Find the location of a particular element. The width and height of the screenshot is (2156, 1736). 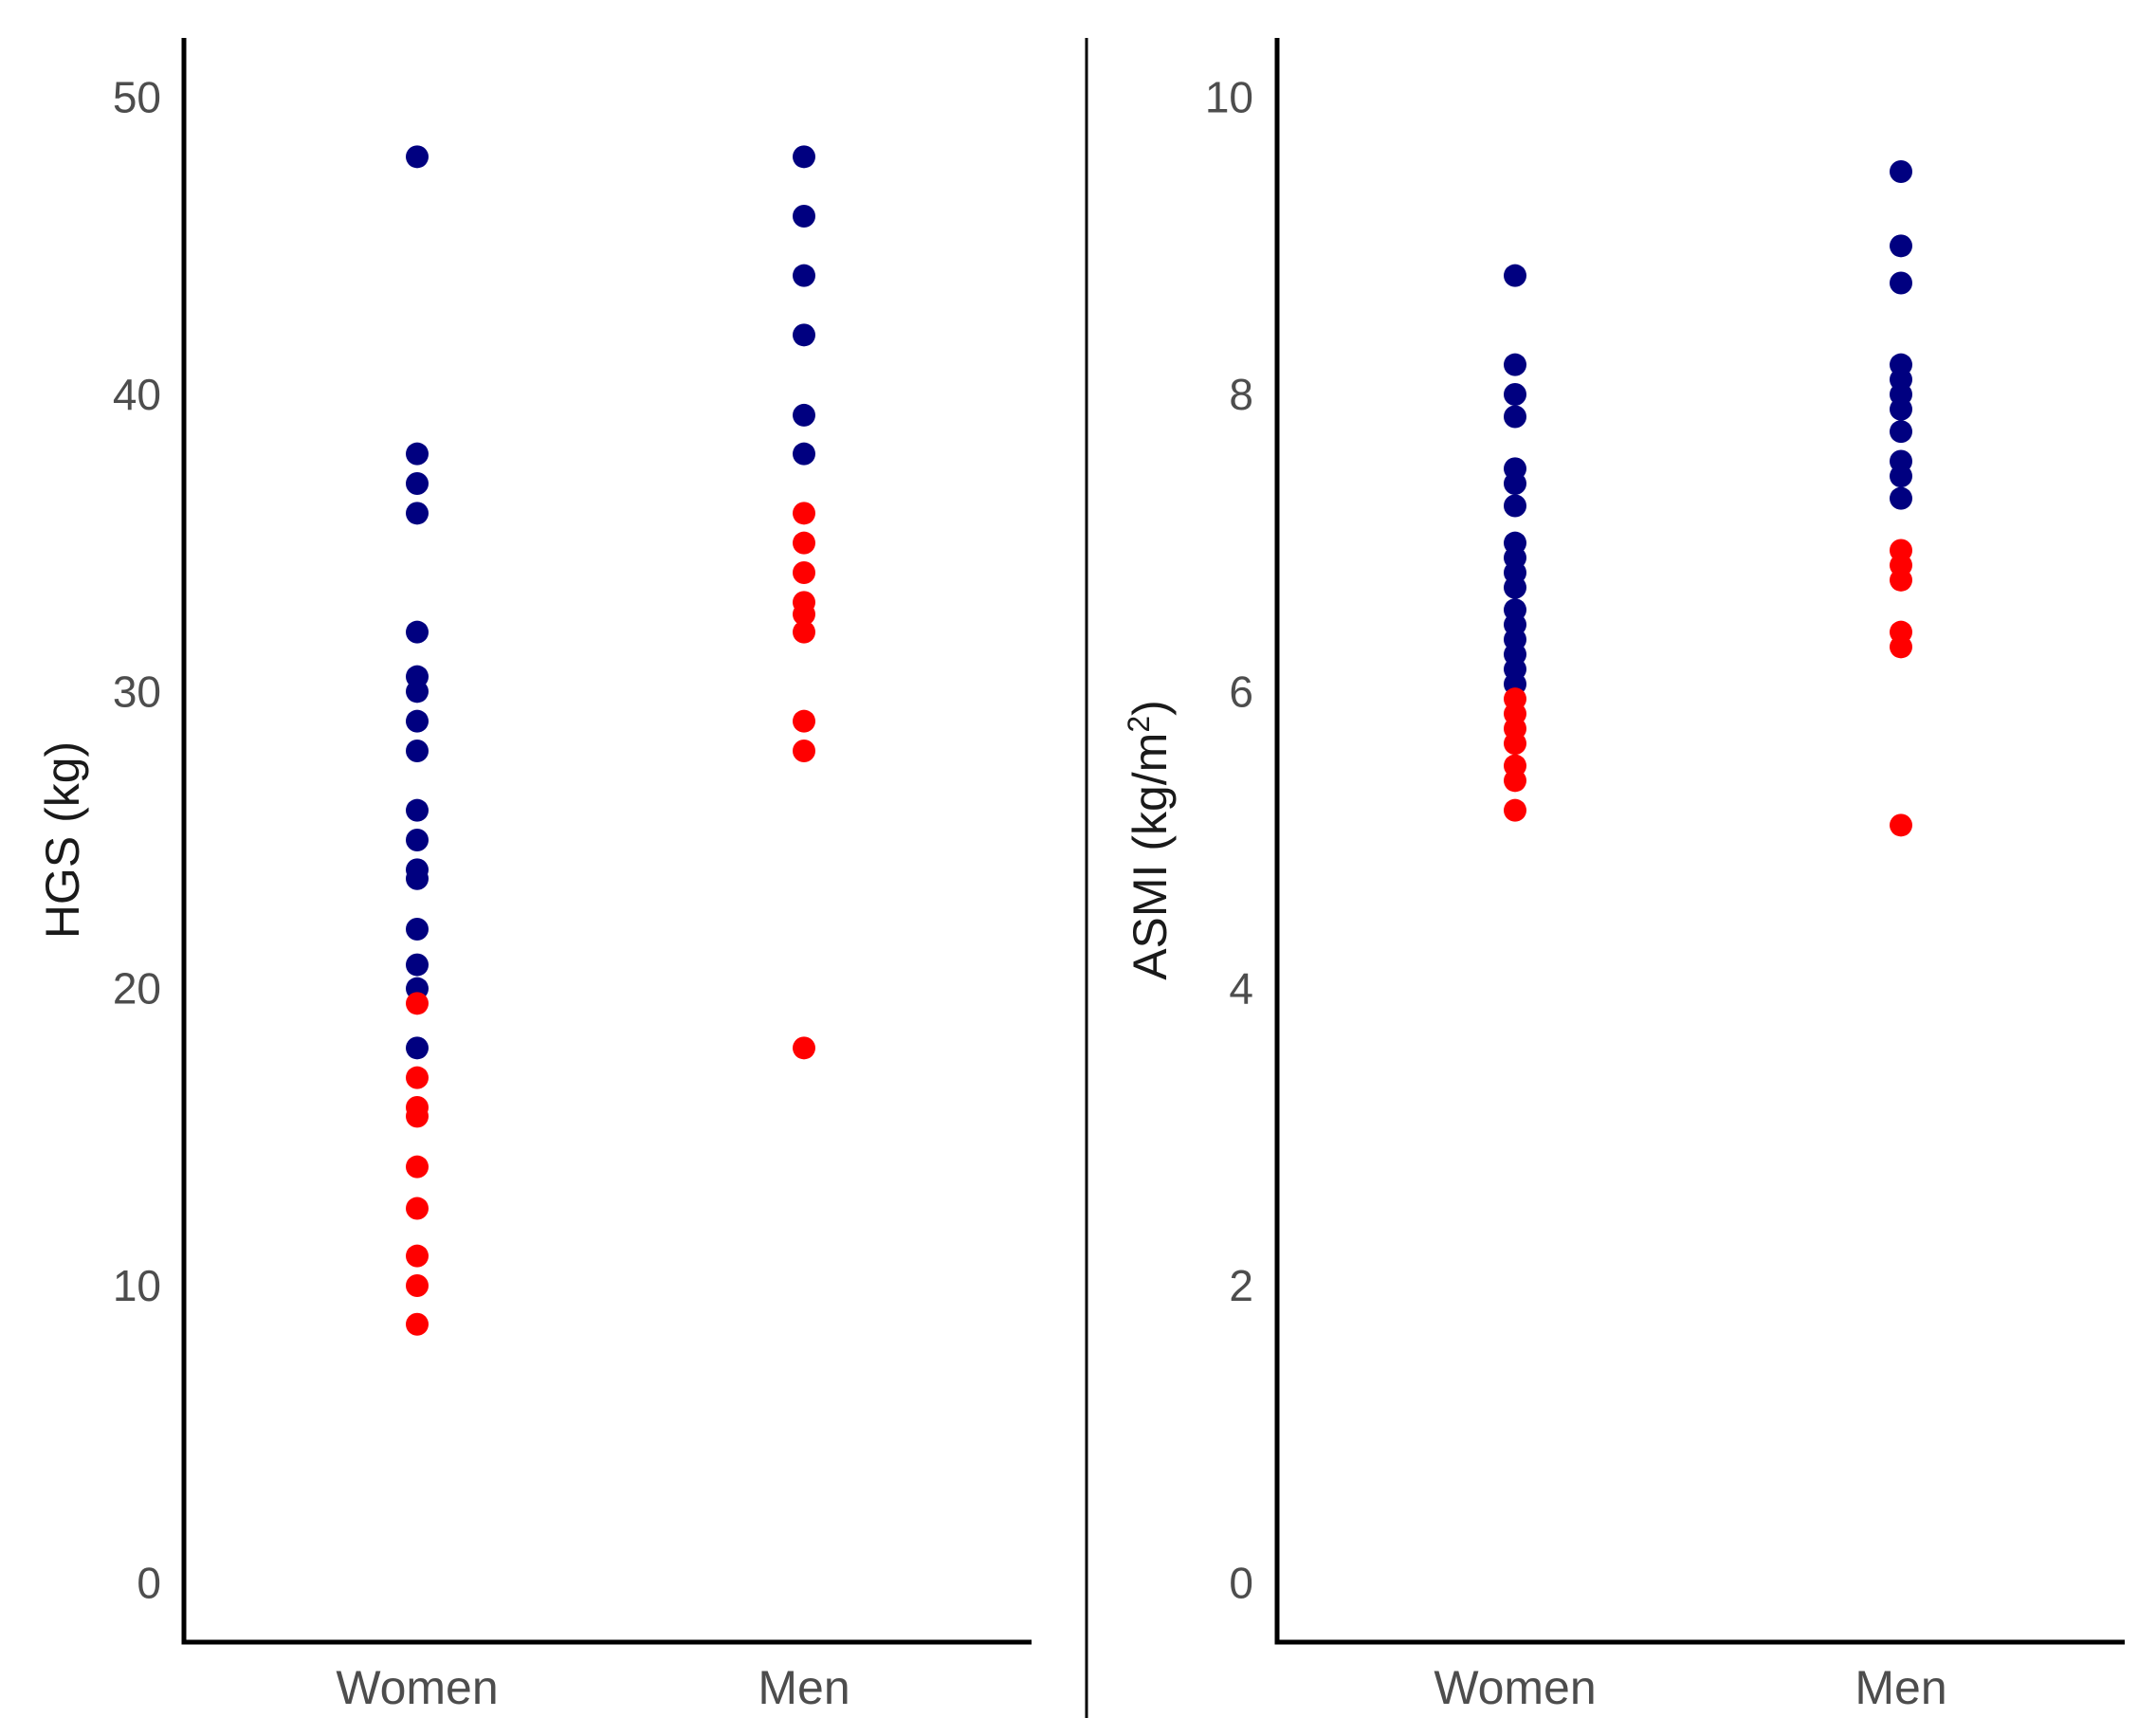

asmi-y-tick-label: 0 is located at coordinates (1241, 1582).